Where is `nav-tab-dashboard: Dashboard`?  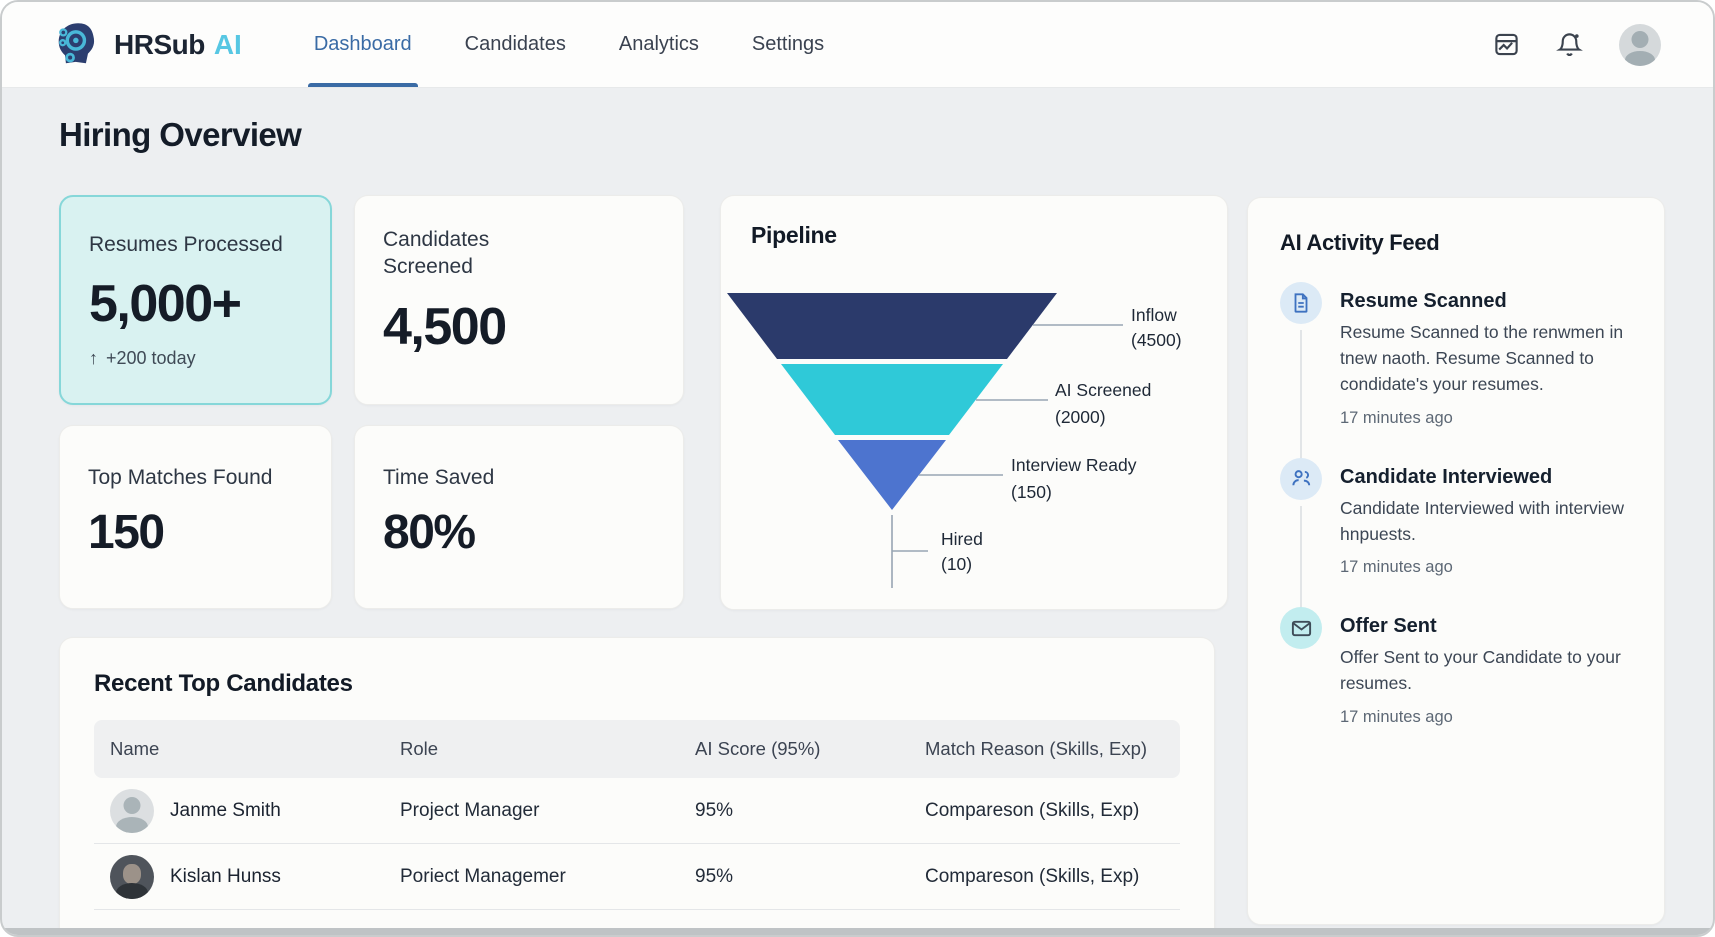
nav-tab-dashboard: Dashboard is located at coordinates (362, 44).